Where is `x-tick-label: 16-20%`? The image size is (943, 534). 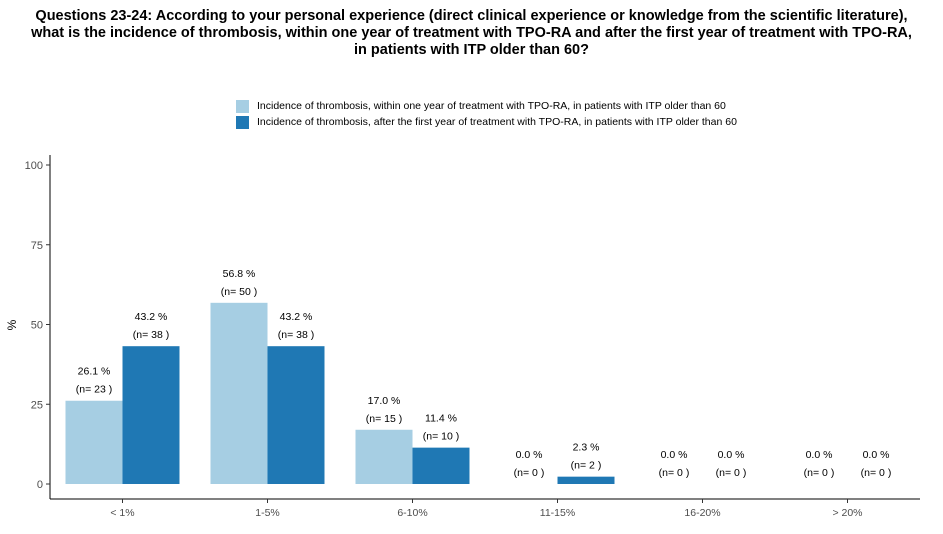
x-tick-label: 16-20% is located at coordinates (702, 513).